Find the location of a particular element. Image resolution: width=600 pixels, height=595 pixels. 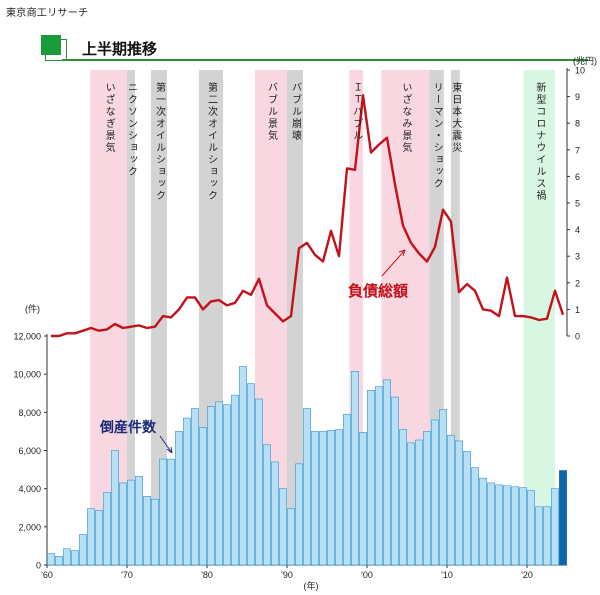

left-tick-label: 12,000 is located at coordinates (27, 337).